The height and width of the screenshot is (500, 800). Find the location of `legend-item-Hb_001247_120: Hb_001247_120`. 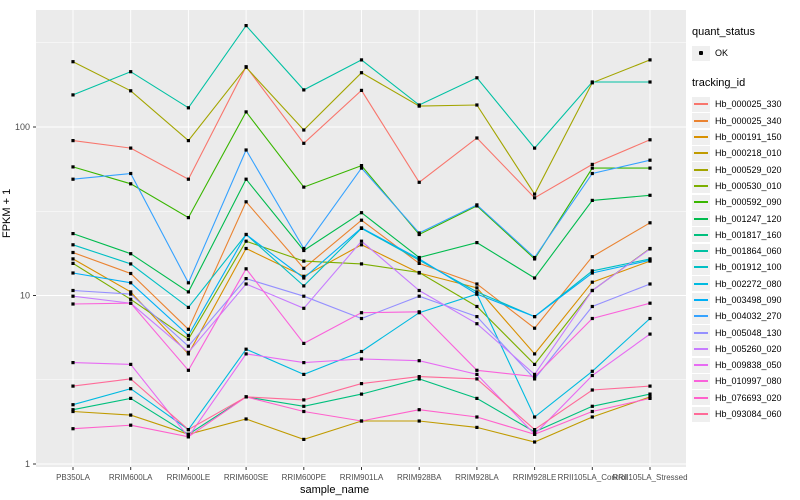

legend-item-Hb_001247_120: Hb_001247_120 is located at coordinates (745, 218).